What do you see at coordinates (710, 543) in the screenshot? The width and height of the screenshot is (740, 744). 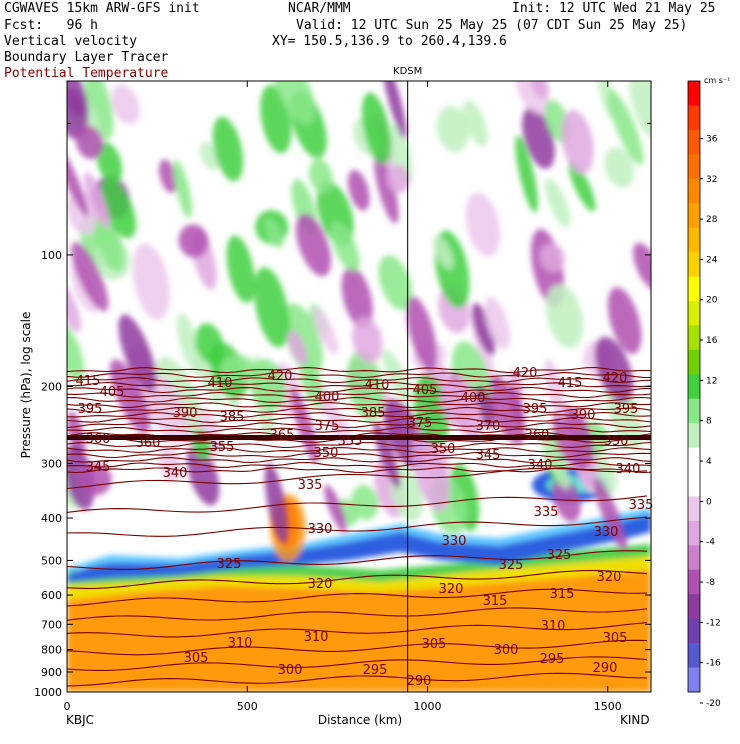 I see `colorbar-label: -4` at bounding box center [710, 543].